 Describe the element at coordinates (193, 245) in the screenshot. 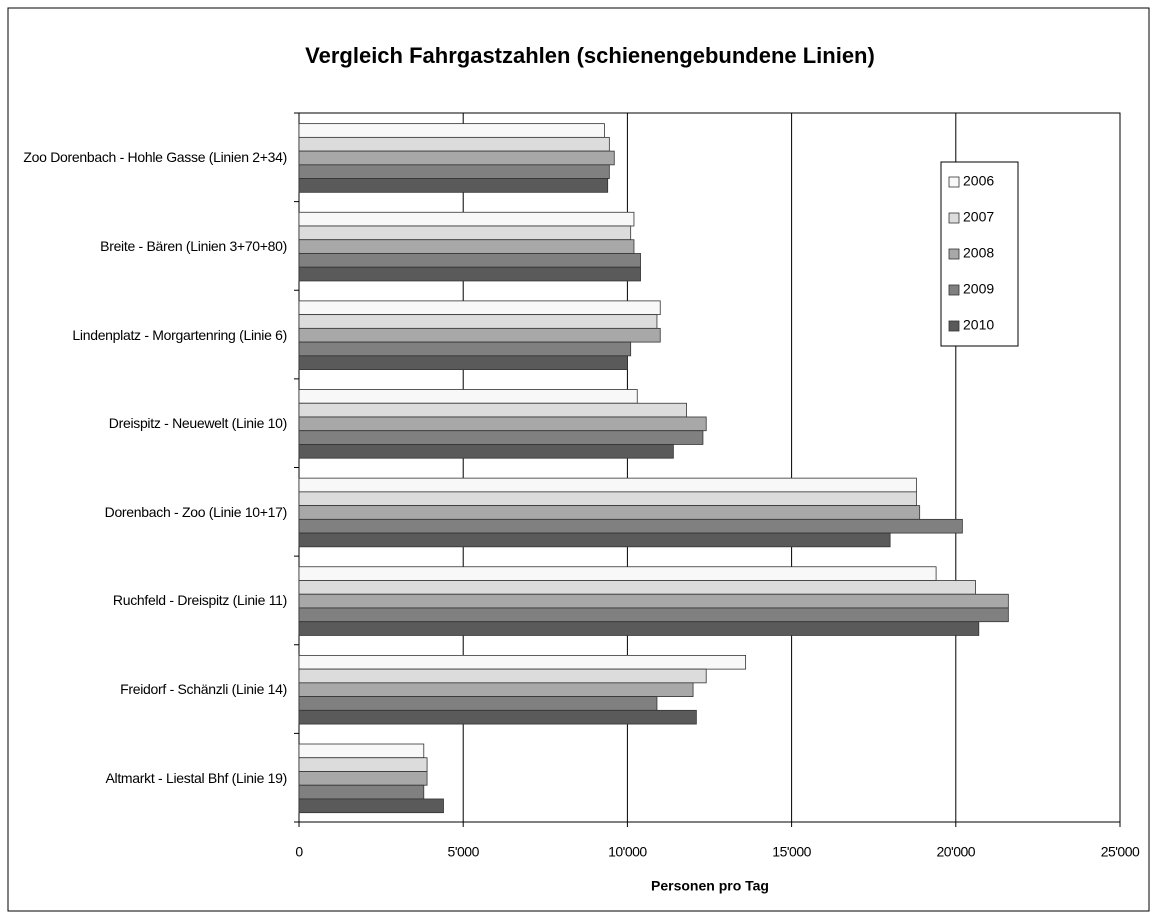

I see `y-tick-label: Breite - Bären (Linien 3+70+80)` at that location.